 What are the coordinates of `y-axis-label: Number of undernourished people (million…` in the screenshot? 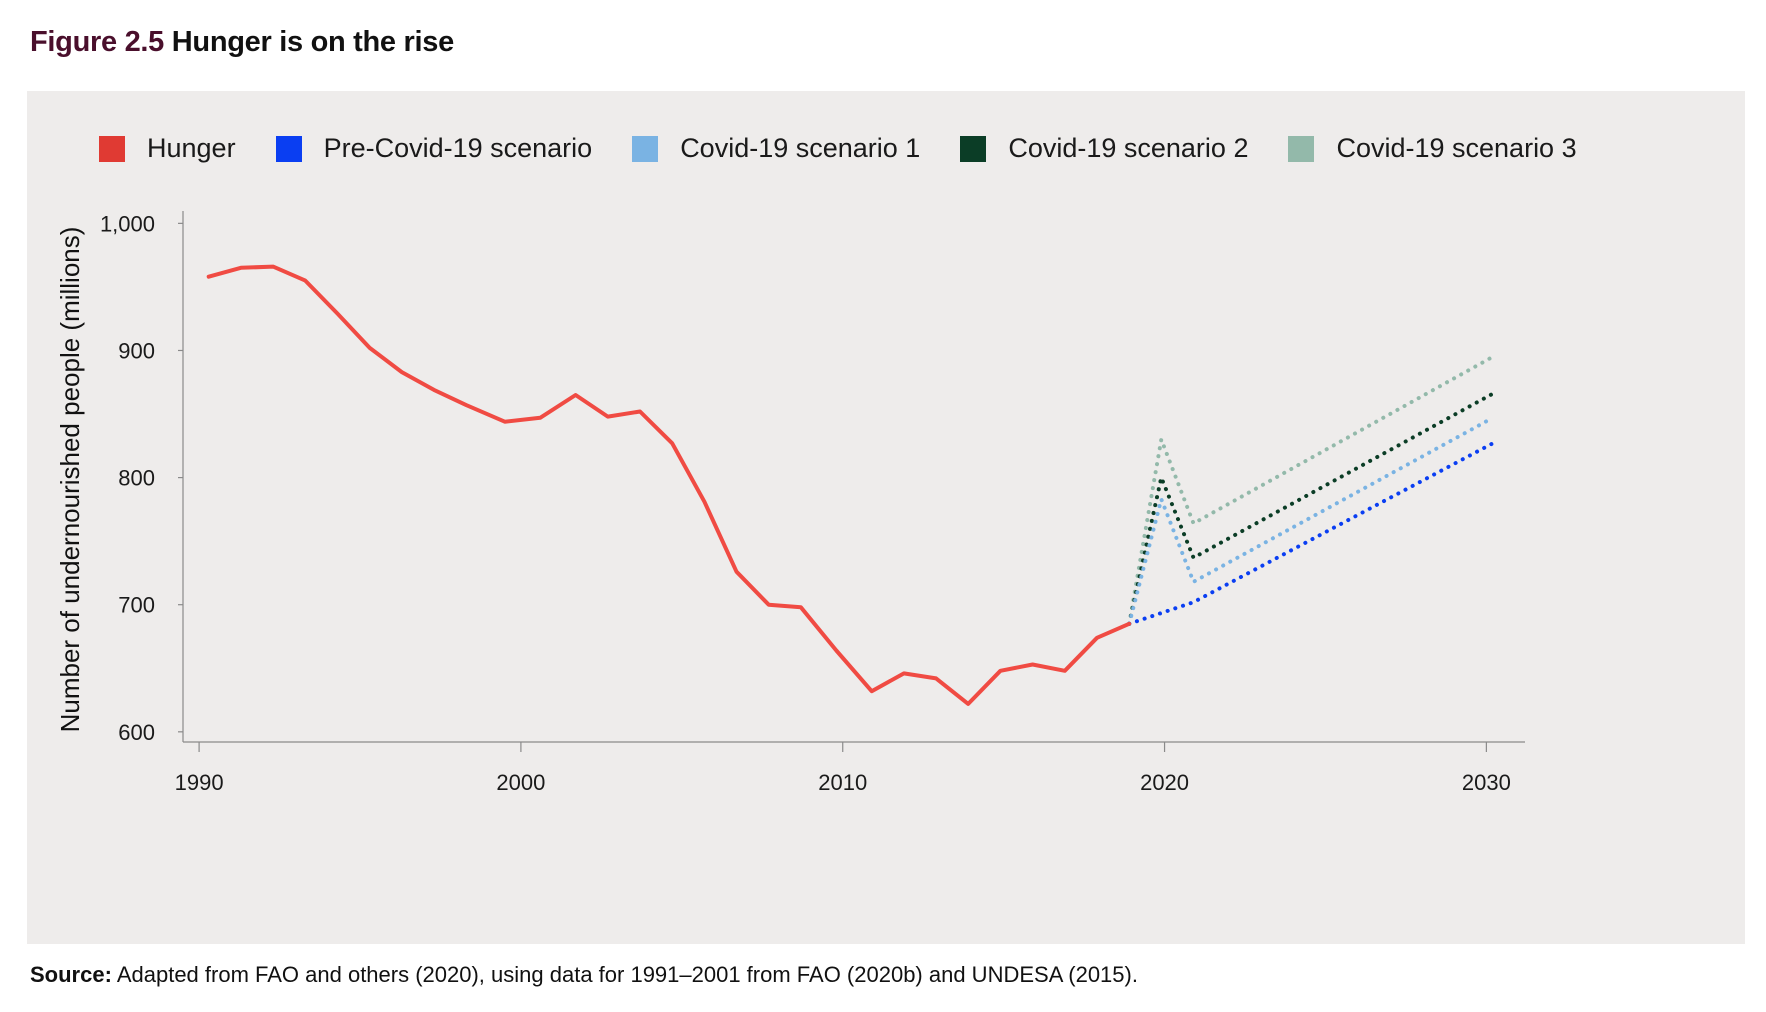 It's located at (70, 480).